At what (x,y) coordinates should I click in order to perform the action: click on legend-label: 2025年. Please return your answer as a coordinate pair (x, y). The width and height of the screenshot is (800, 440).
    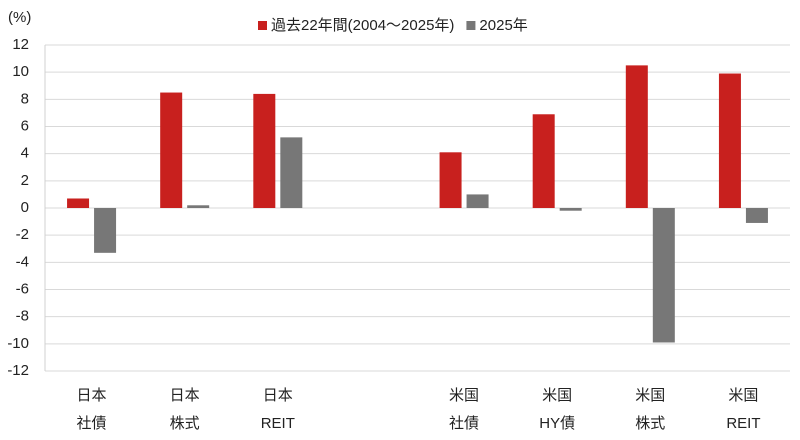
    Looking at the image, I should click on (503, 25).